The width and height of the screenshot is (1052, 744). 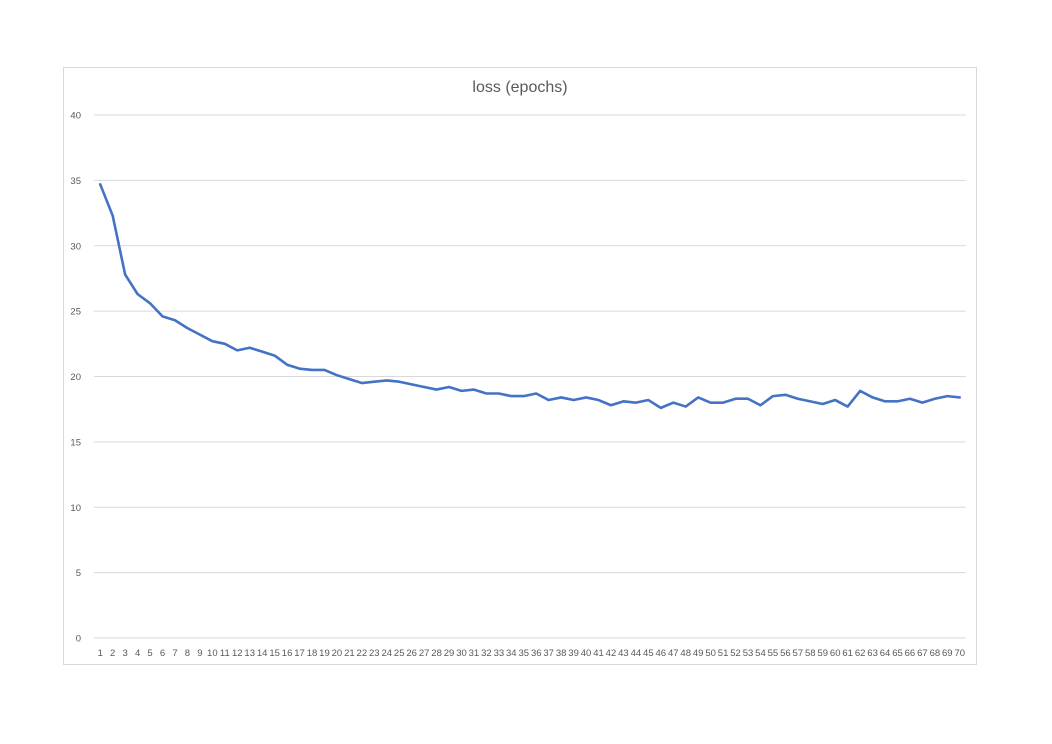 What do you see at coordinates (773, 653) in the screenshot?
I see `x-tick-label: 55` at bounding box center [773, 653].